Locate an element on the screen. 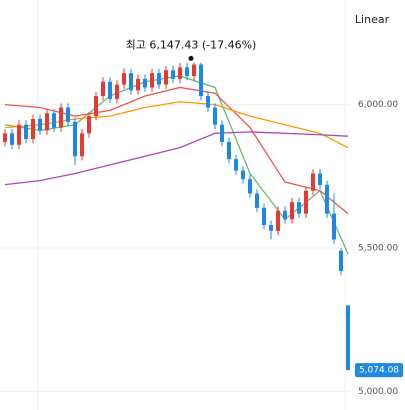 This screenshot has width=405, height=410. y-tick-label: 5,000.00 is located at coordinates (378, 392).